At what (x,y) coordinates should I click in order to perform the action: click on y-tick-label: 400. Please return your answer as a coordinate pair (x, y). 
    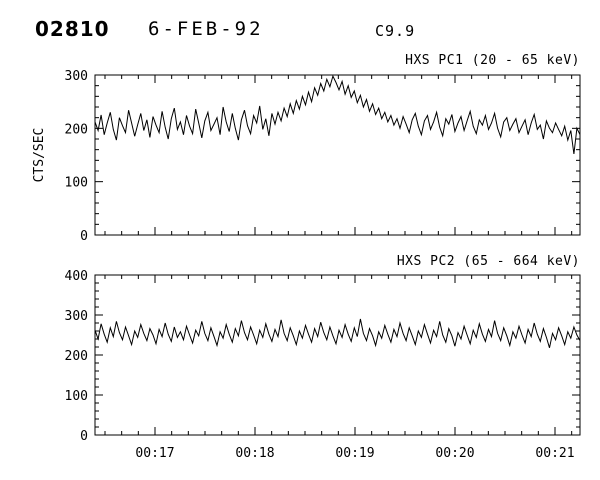
    Looking at the image, I should click on (76, 276).